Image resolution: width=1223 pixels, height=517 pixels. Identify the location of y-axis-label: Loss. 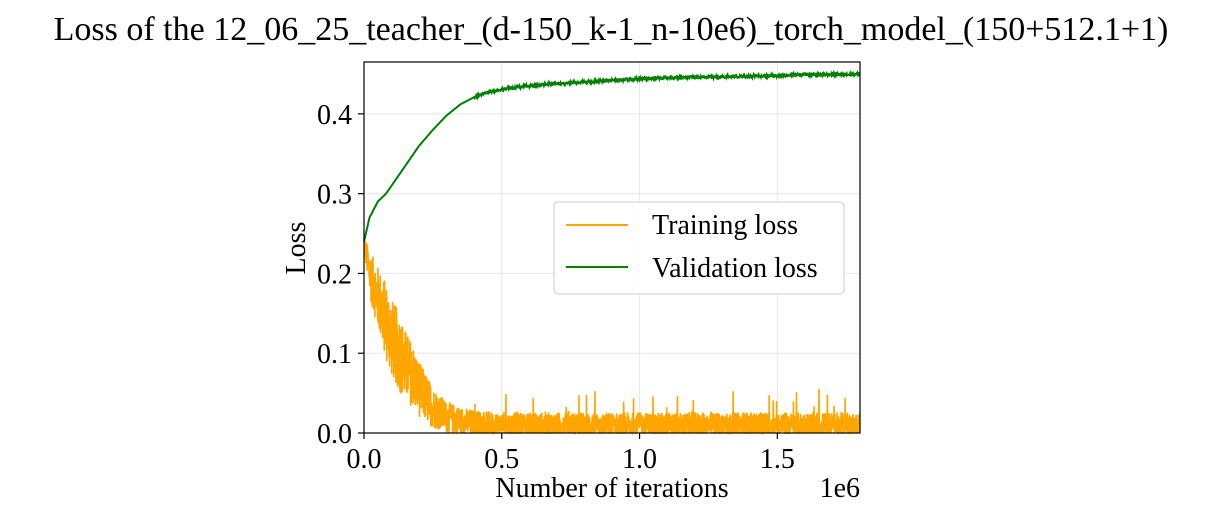
(296, 248).